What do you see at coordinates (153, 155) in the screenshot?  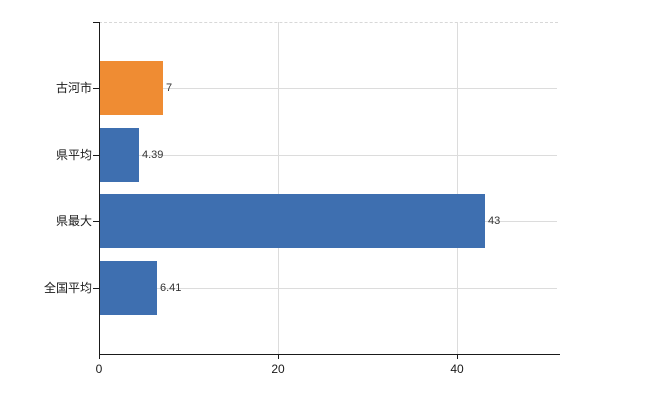 I see `bar-value-label: 4.39` at bounding box center [153, 155].